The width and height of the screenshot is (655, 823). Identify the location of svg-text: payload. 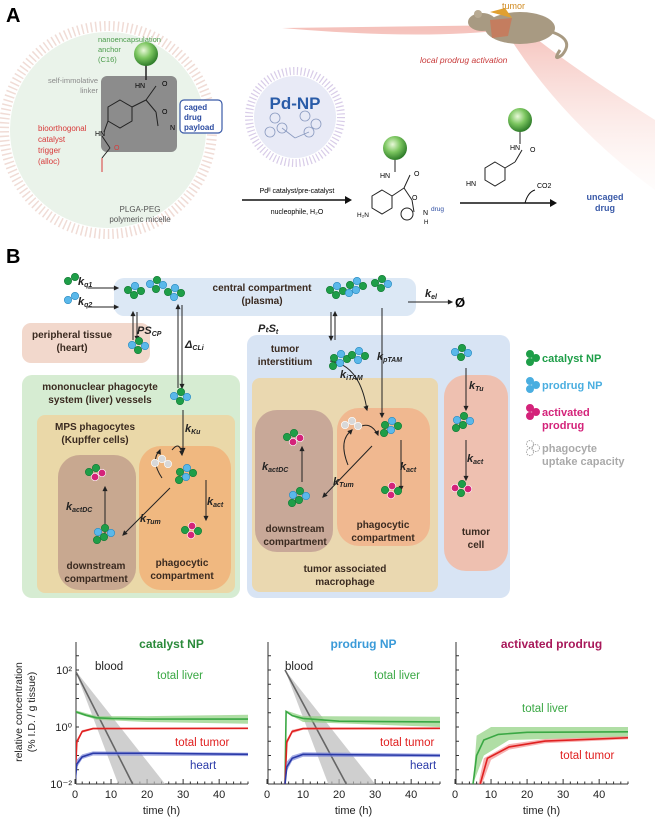
(199, 127).